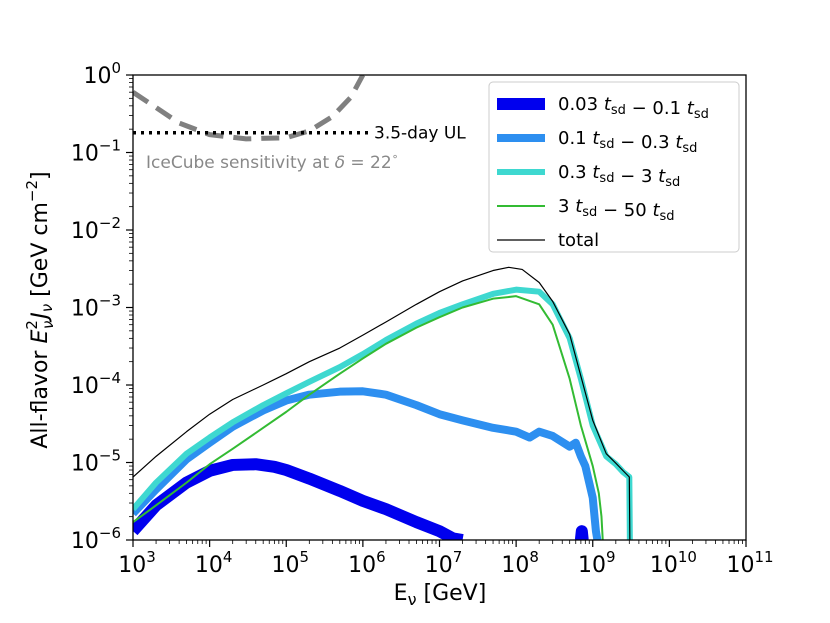  What do you see at coordinates (214, 563) in the screenshot?
I see `x-tick-label: 10⁴` at bounding box center [214, 563].